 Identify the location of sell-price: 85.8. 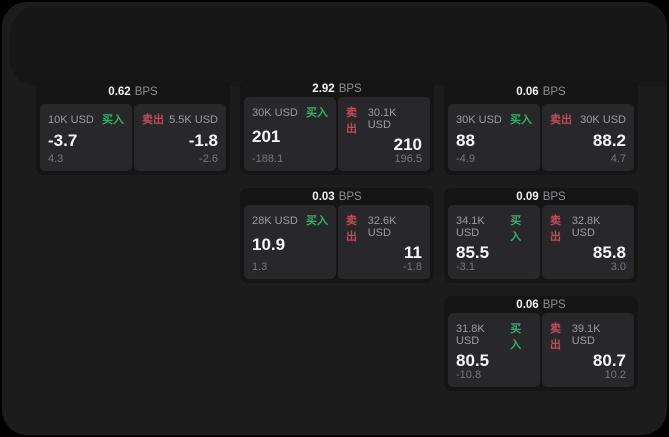
(609, 252).